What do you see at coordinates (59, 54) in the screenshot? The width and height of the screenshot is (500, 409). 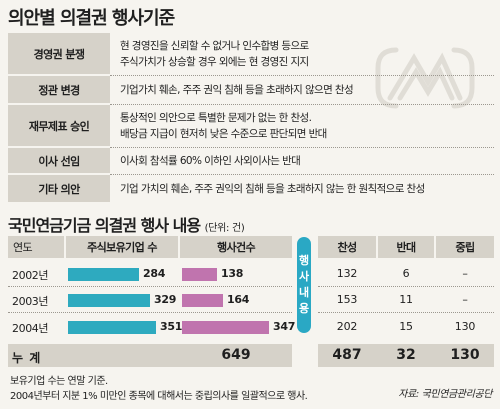 I see `criteria-label: 경영권 분쟁` at bounding box center [59, 54].